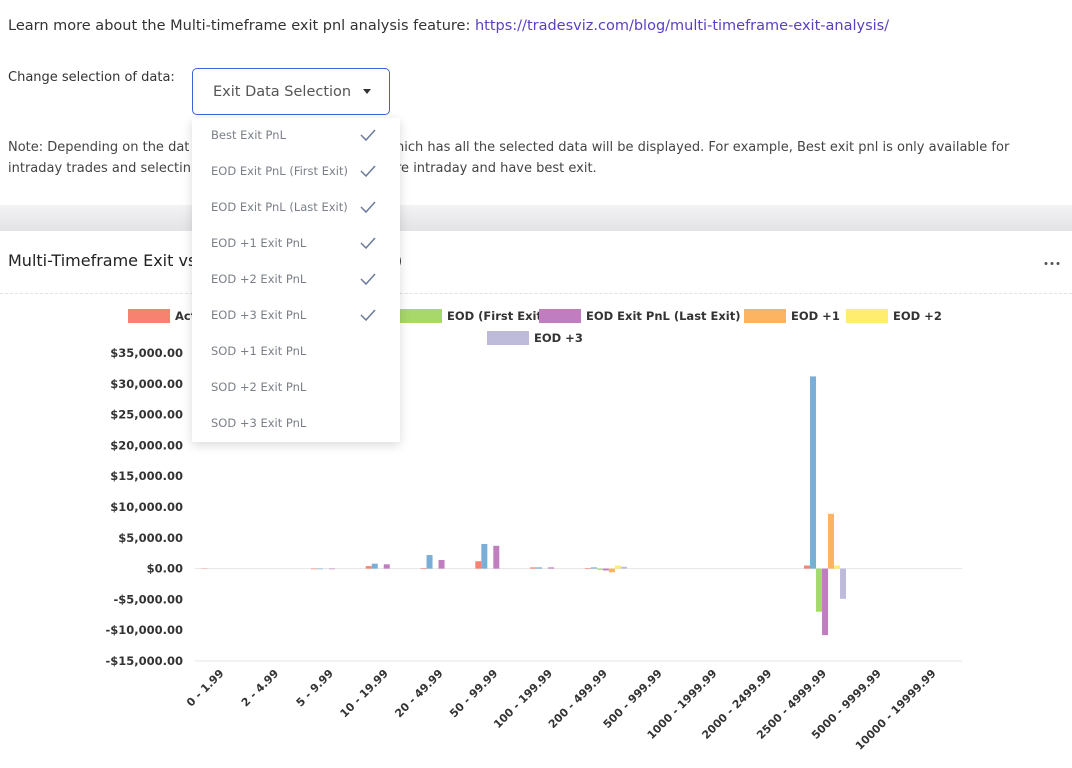 The width and height of the screenshot is (1072, 768). Describe the element at coordinates (150, 538) in the screenshot. I see `y-tick-label: $5,000.00` at that location.